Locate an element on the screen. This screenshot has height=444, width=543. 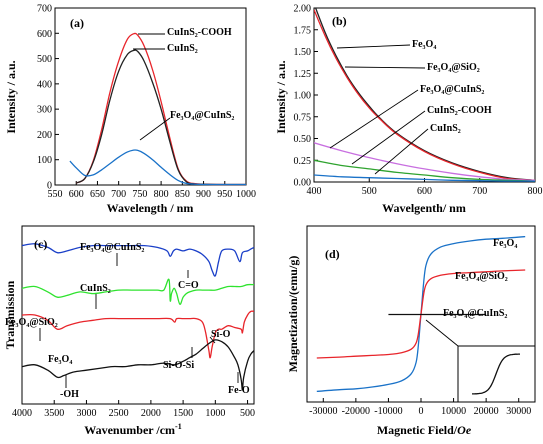
panel-c-xtick-label-1500: 1500 is located at coordinates (183, 413).